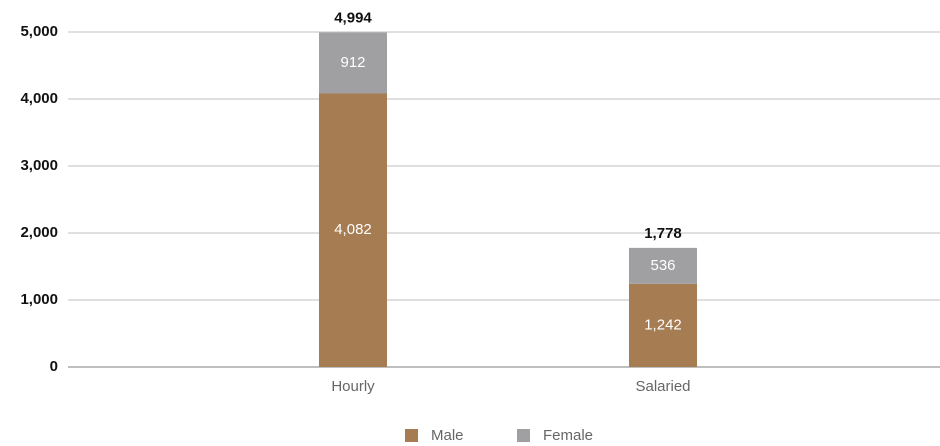 The image size is (940, 446). I want to click on value-label: 4,082, so click(353, 229).